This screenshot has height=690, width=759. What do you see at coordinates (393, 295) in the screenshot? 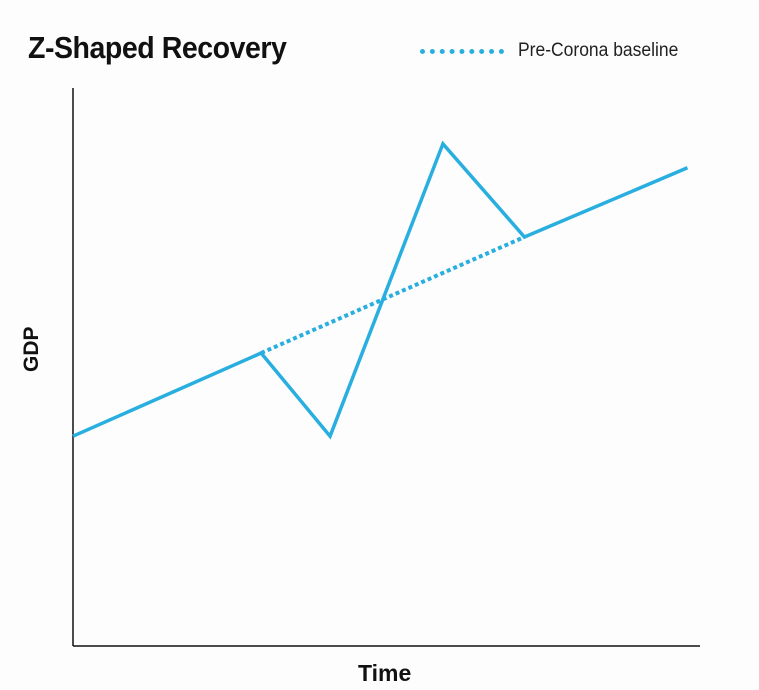
I see `baseline-series-line` at bounding box center [393, 295].